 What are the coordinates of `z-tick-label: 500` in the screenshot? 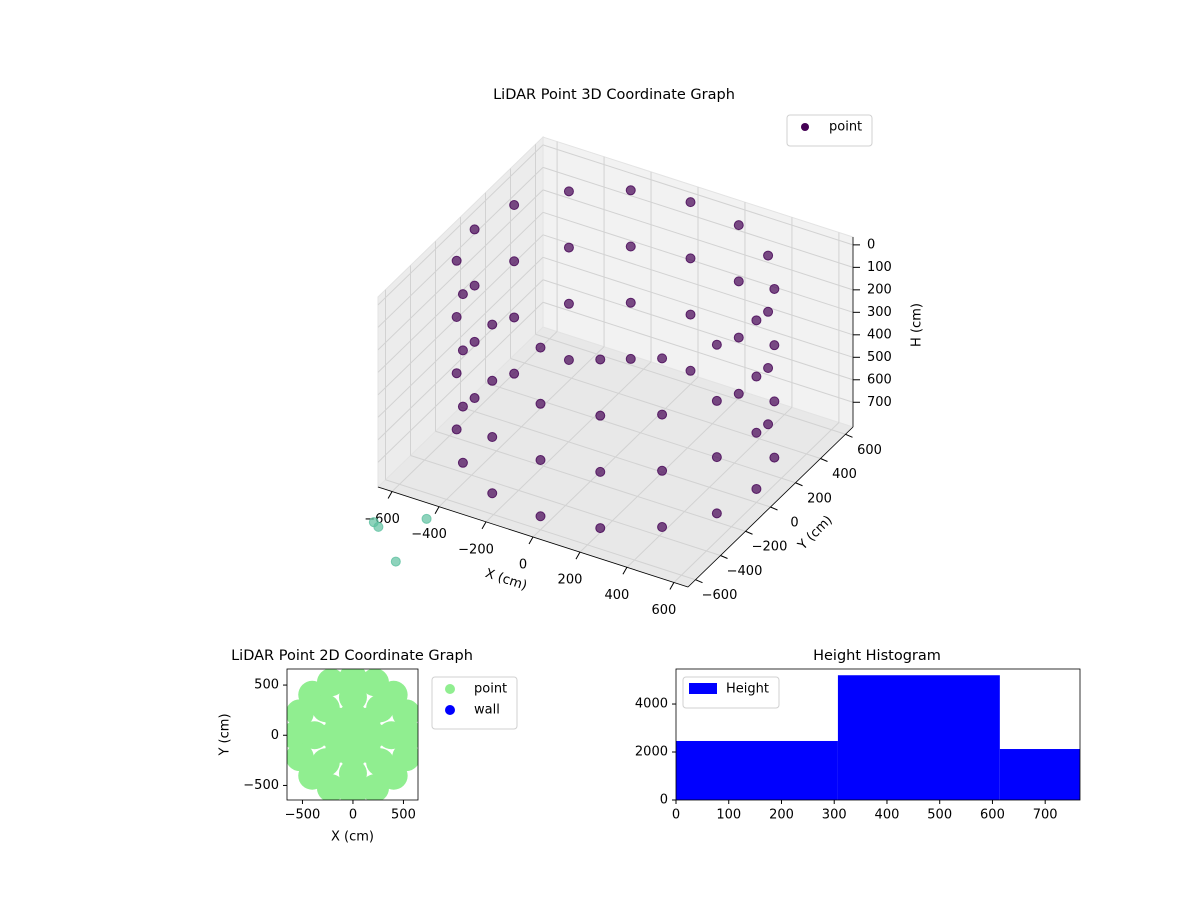 It's located at (879, 357).